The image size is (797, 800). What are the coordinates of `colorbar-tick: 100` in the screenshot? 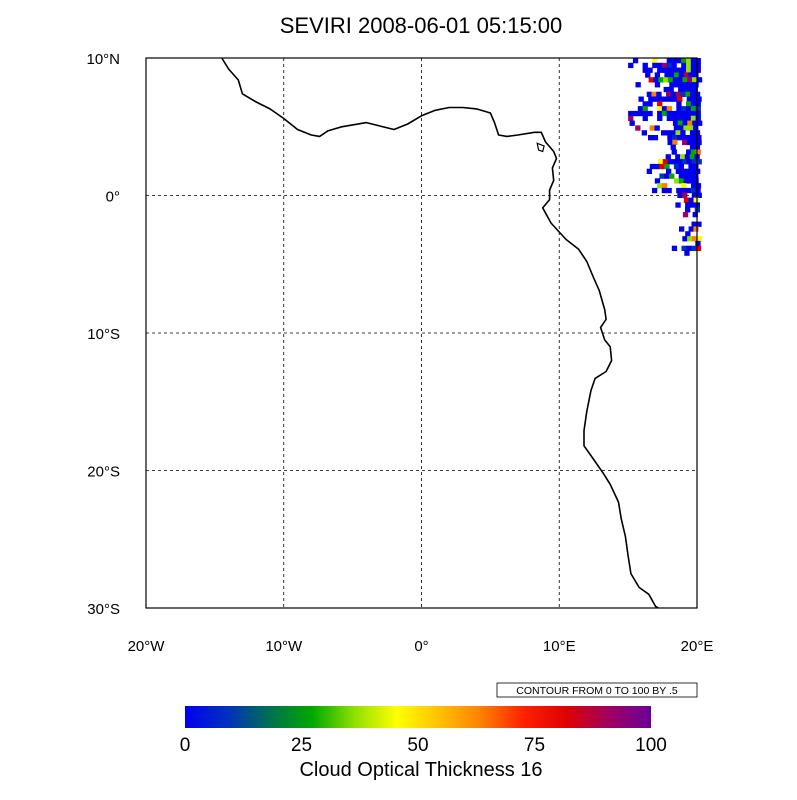 It's located at (651, 745).